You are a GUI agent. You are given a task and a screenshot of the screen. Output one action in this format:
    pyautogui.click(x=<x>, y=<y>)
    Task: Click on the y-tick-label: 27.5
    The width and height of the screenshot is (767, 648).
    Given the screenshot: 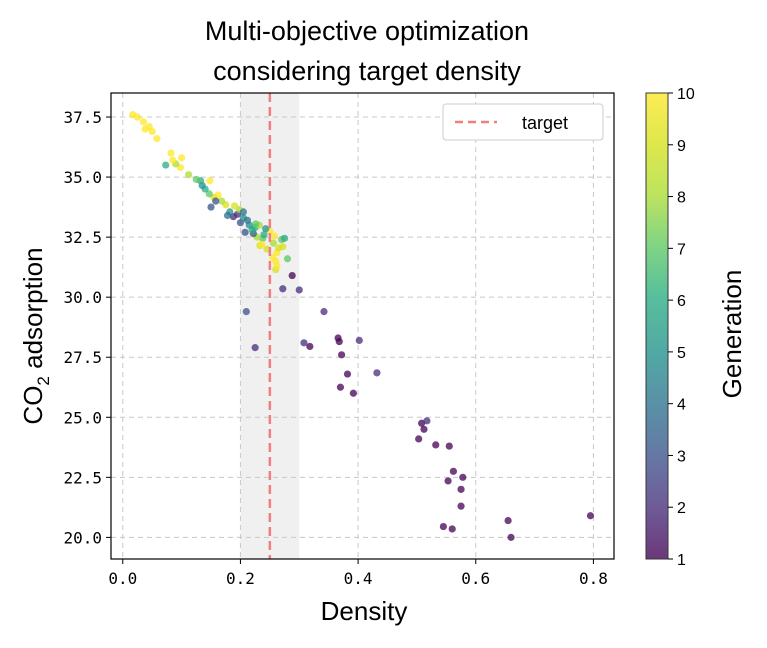 What is the action you would take?
    pyautogui.click(x=82, y=357)
    